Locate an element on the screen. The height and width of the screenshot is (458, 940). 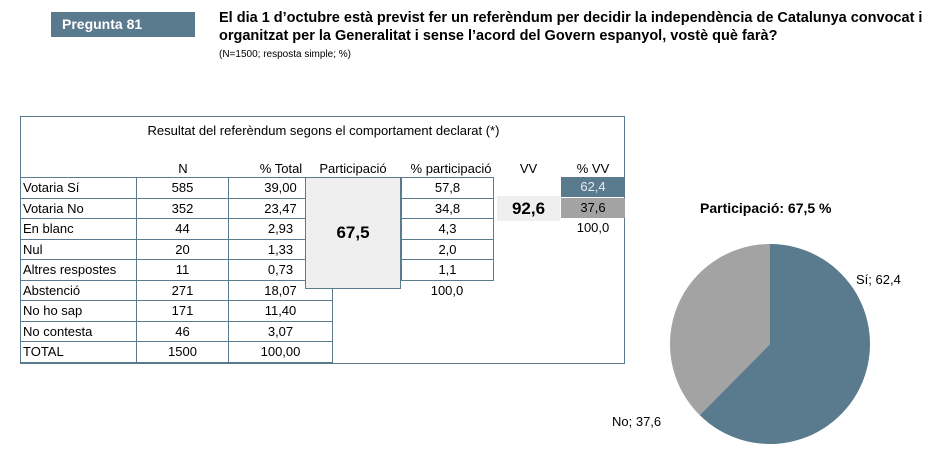
table-row-total: TOTAL 1500 100,00 is located at coordinates (176, 352).